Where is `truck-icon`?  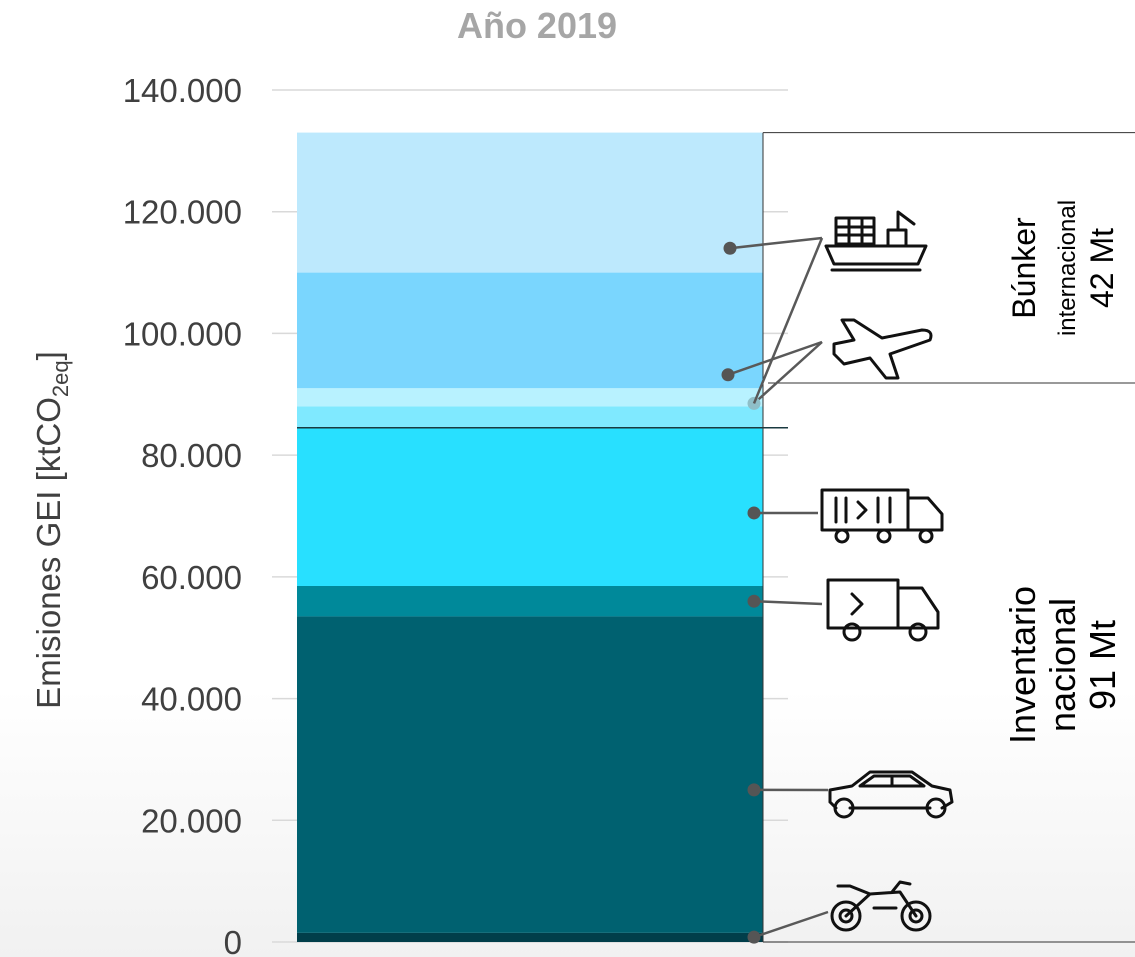
truck-icon is located at coordinates (882, 516).